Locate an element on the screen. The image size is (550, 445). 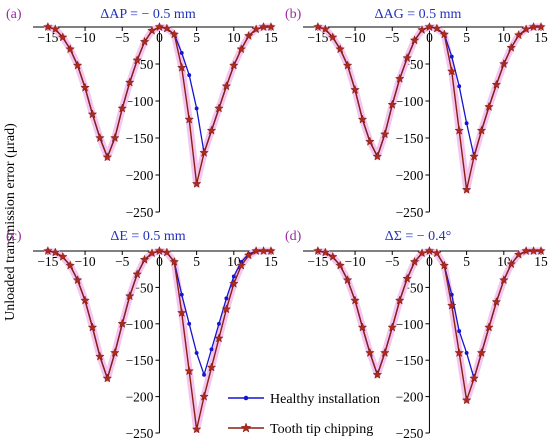
panel-label: (c) is located at coordinates (14, 236).